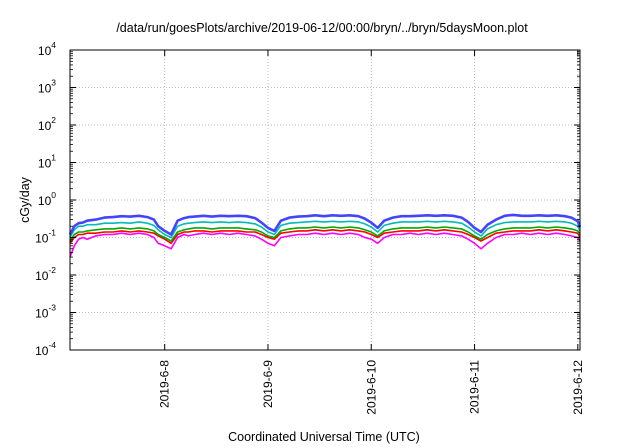  I want to click on y-tick-label: 10⁻³, so click(45, 312).